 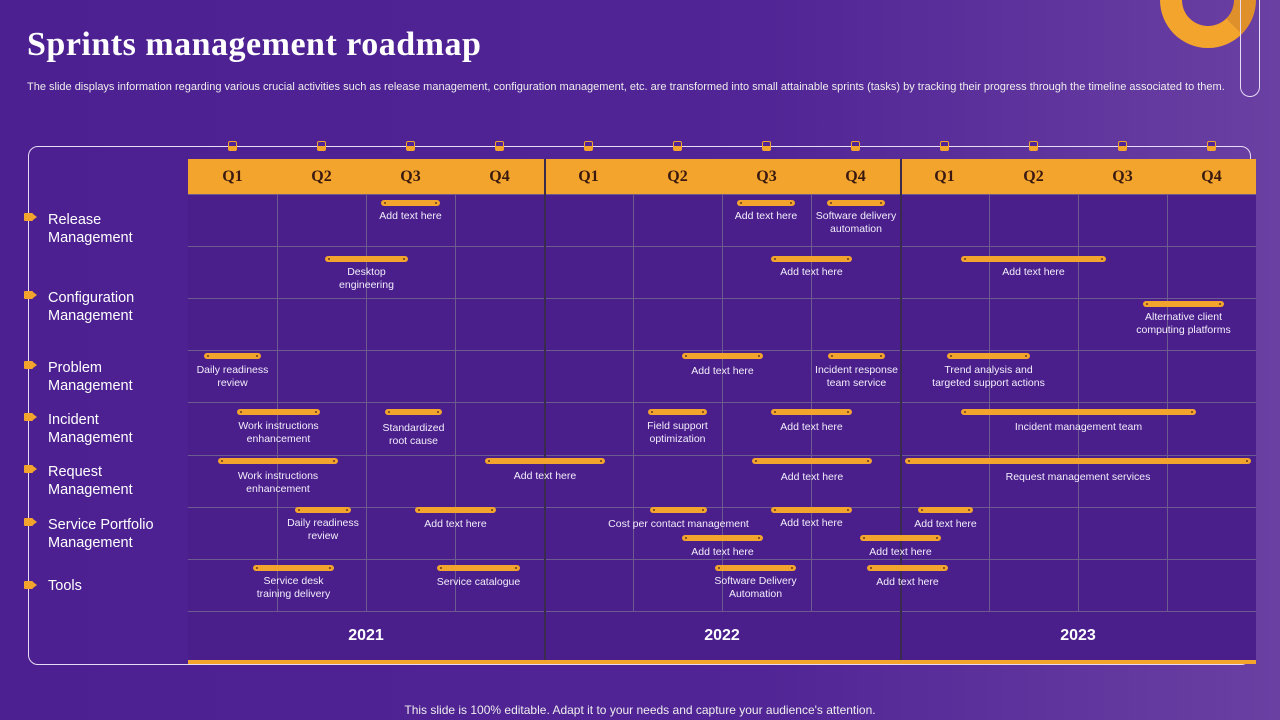 What do you see at coordinates (91, 307) in the screenshot?
I see `row-label: Configuration Management` at bounding box center [91, 307].